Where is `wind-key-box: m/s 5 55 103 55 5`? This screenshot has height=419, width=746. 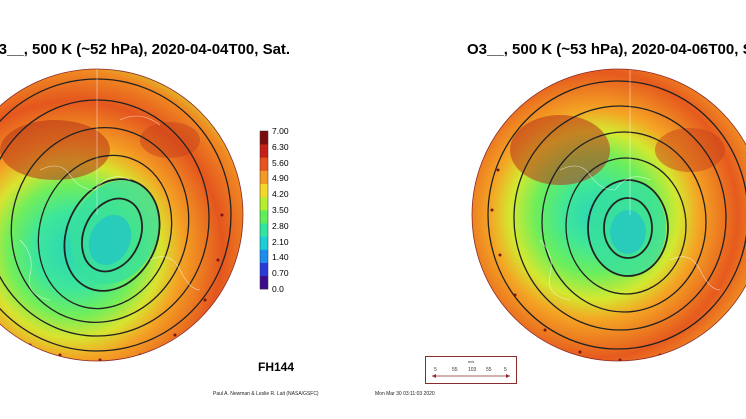
wind-key-box: m/s 5 55 103 55 5 is located at coordinates (471, 370).